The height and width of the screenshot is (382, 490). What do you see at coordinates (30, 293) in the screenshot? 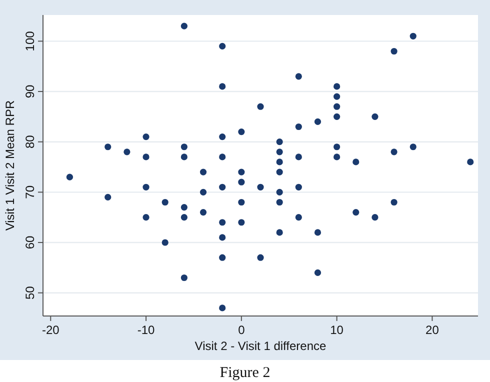
I see `y-tick-label: 50` at bounding box center [30, 293].